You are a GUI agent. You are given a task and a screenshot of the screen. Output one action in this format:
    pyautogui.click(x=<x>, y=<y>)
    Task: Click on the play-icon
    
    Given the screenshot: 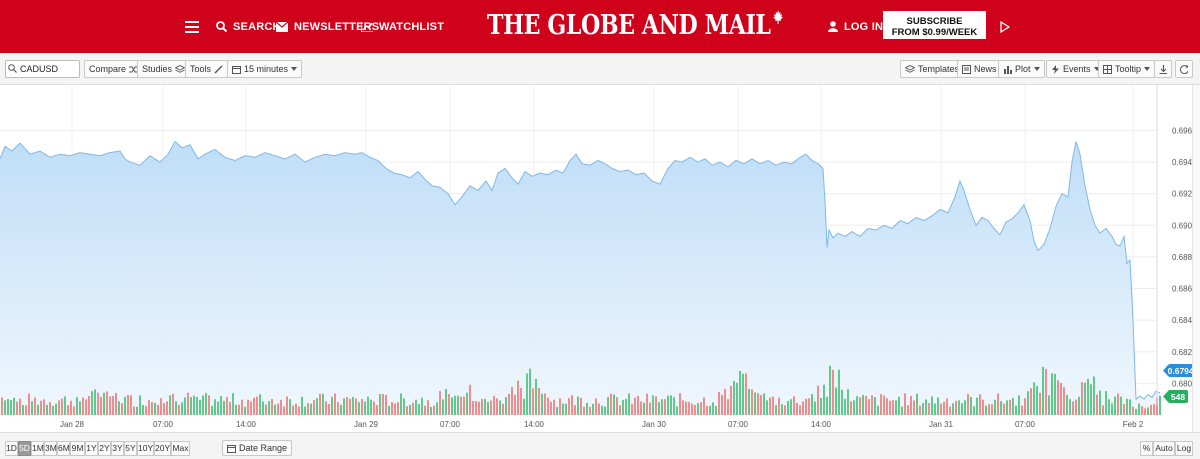 What is the action you would take?
    pyautogui.click(x=1005, y=26)
    